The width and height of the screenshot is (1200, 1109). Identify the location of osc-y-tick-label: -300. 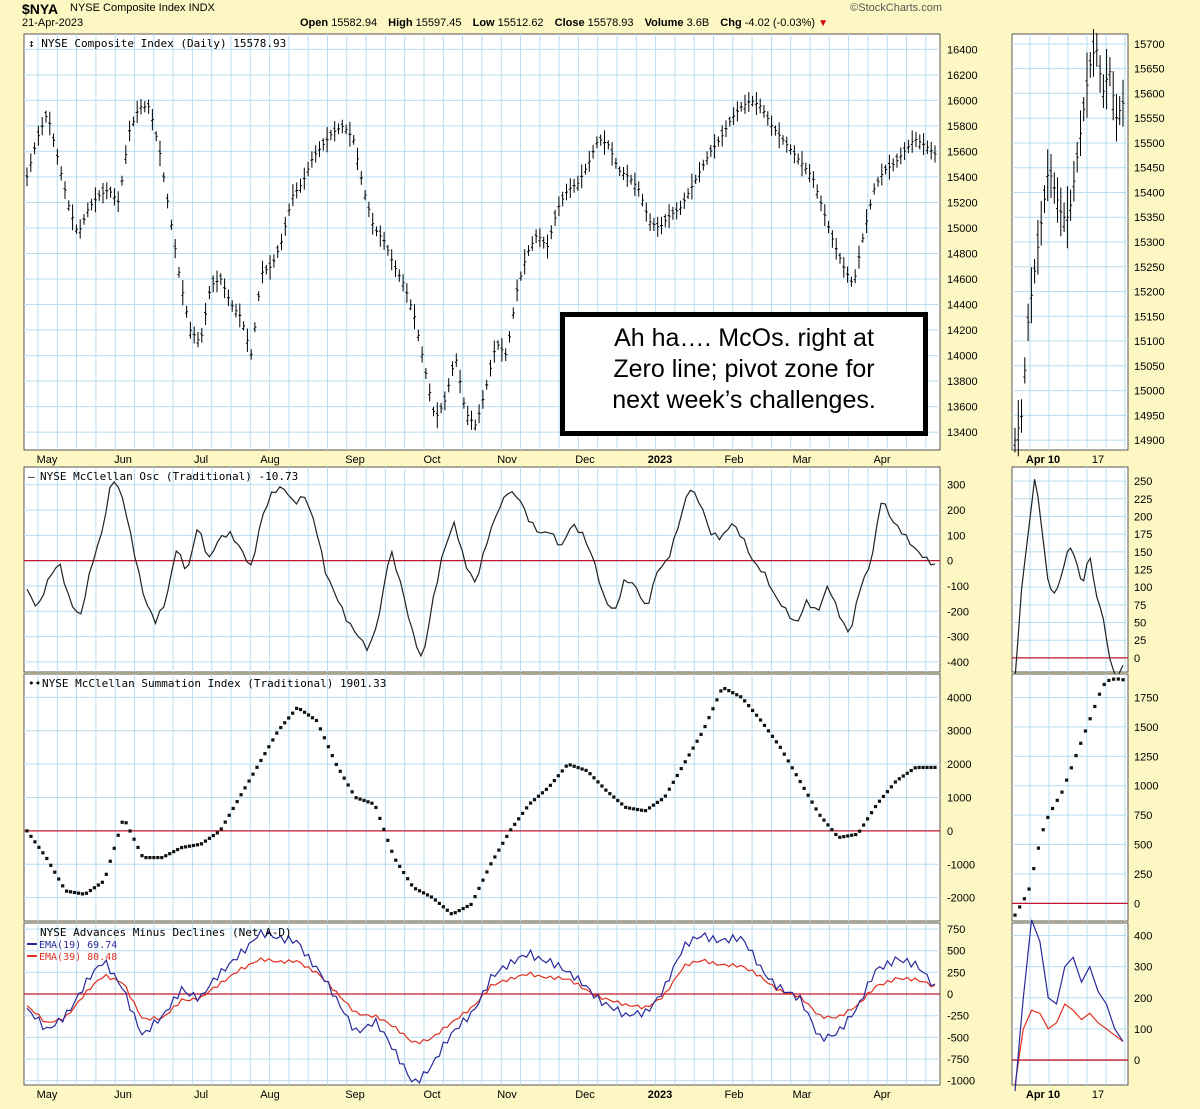
(958, 638).